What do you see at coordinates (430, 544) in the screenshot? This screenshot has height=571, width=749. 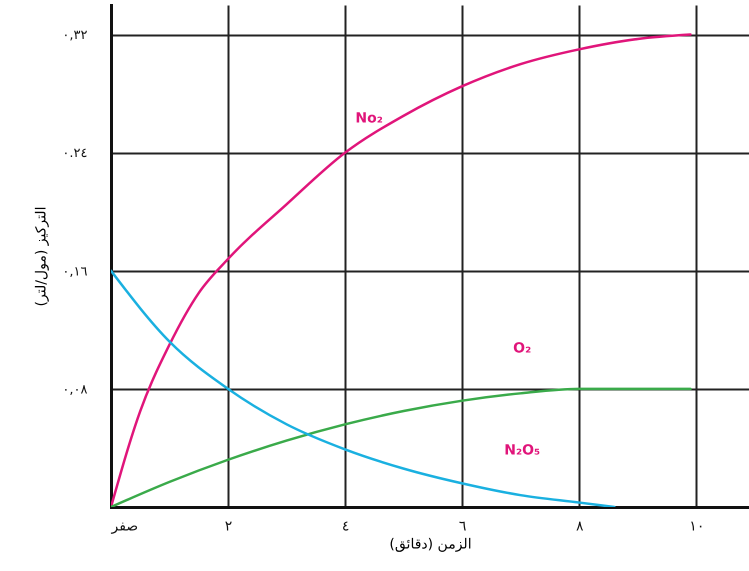 I see `x-axis-title: الزمن (دقائق)` at bounding box center [430, 544].